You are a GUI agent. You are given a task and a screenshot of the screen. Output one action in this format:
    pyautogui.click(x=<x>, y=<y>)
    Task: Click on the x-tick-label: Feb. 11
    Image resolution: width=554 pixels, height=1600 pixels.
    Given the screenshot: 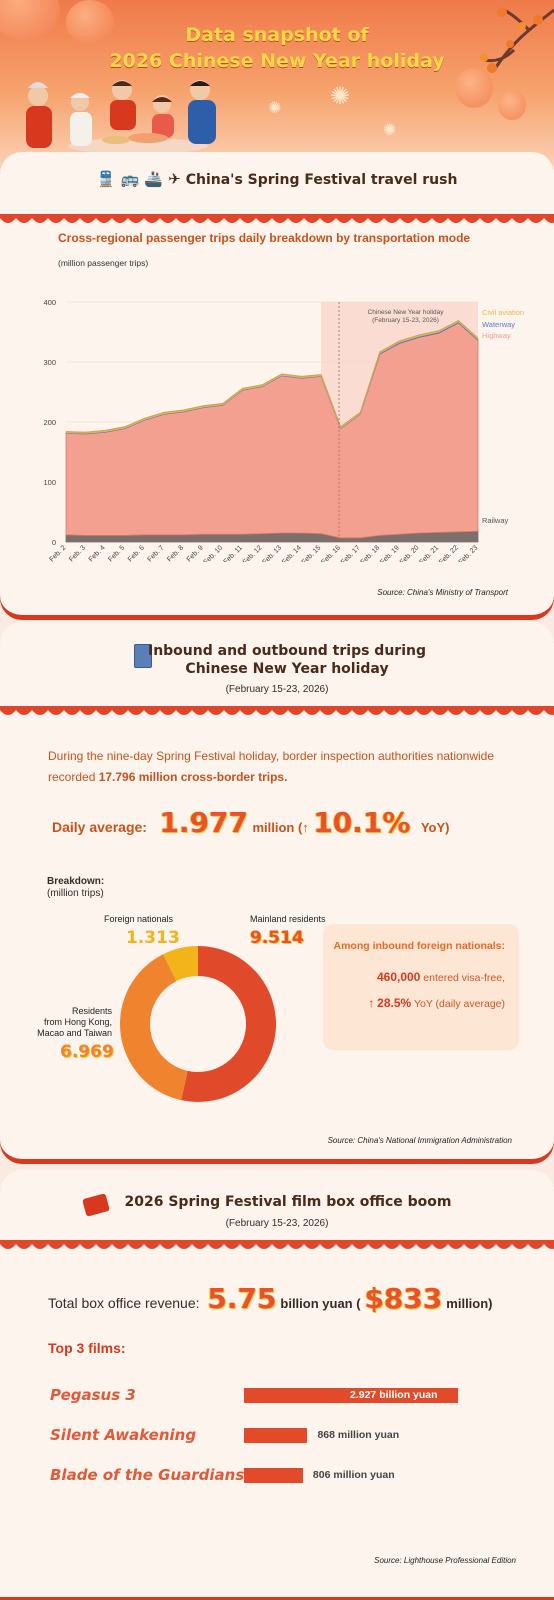 What is the action you would take?
    pyautogui.click(x=233, y=553)
    